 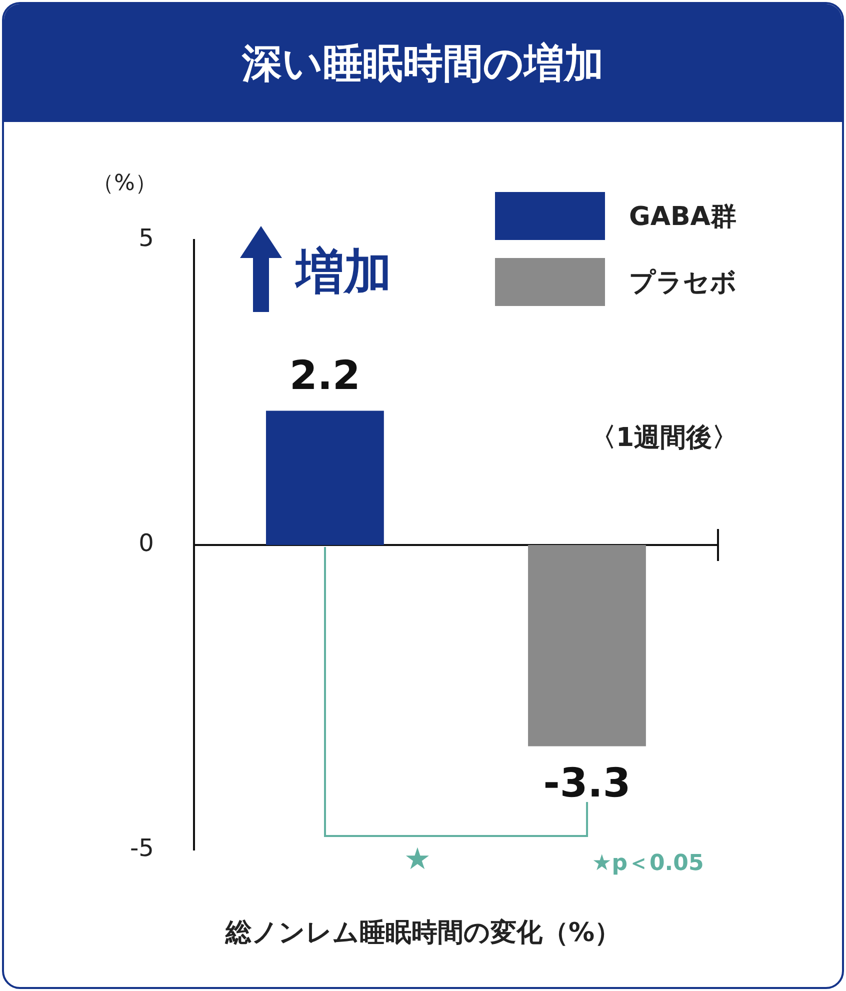 What do you see at coordinates (142, 848) in the screenshot?
I see `y-tick-label: -5` at bounding box center [142, 848].